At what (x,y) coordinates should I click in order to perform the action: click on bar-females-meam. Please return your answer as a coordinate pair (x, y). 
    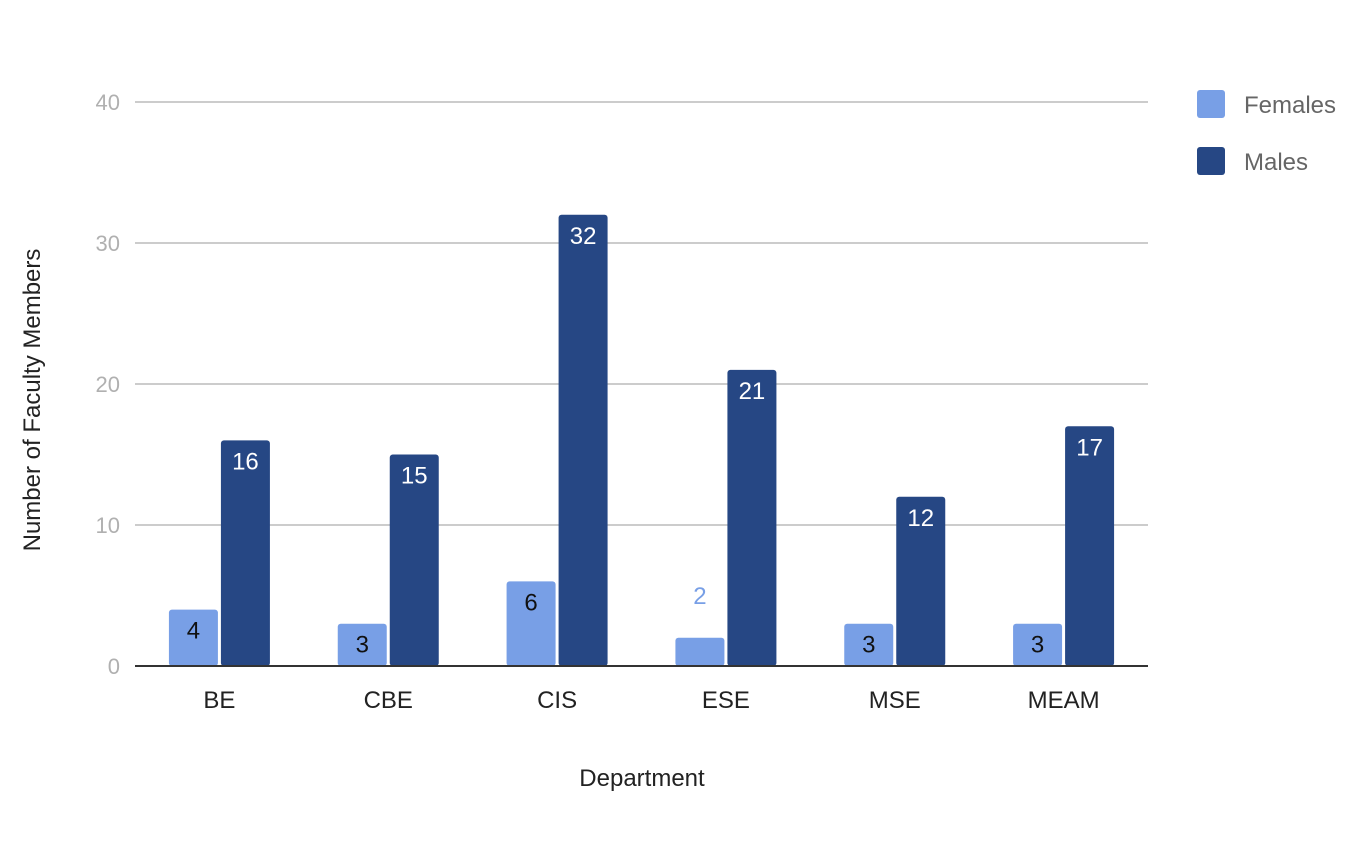
    Looking at the image, I should click on (1038, 644).